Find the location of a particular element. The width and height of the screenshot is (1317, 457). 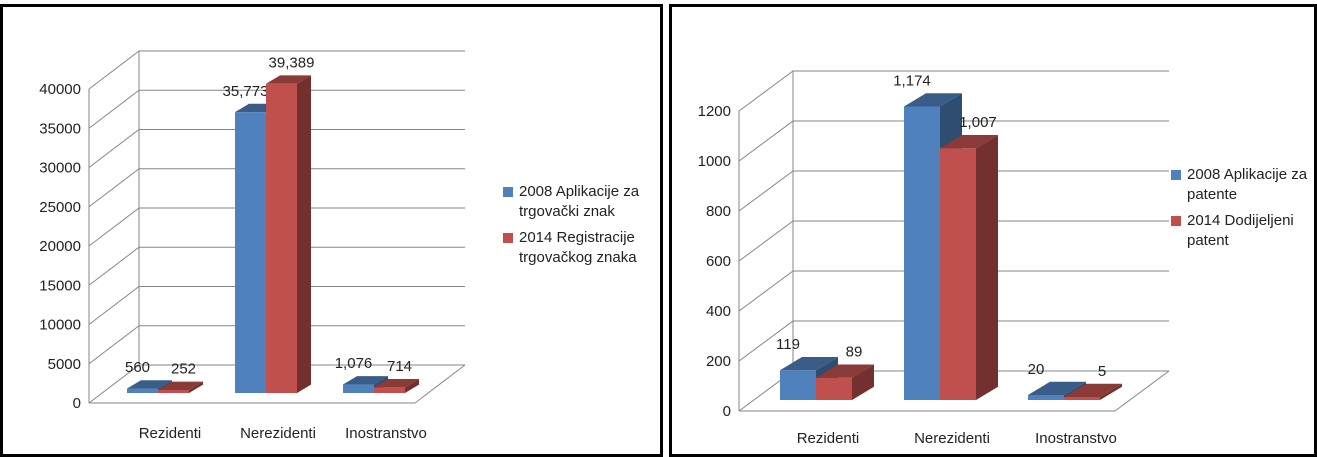

y-tick-label: 200 is located at coordinates (718, 361).